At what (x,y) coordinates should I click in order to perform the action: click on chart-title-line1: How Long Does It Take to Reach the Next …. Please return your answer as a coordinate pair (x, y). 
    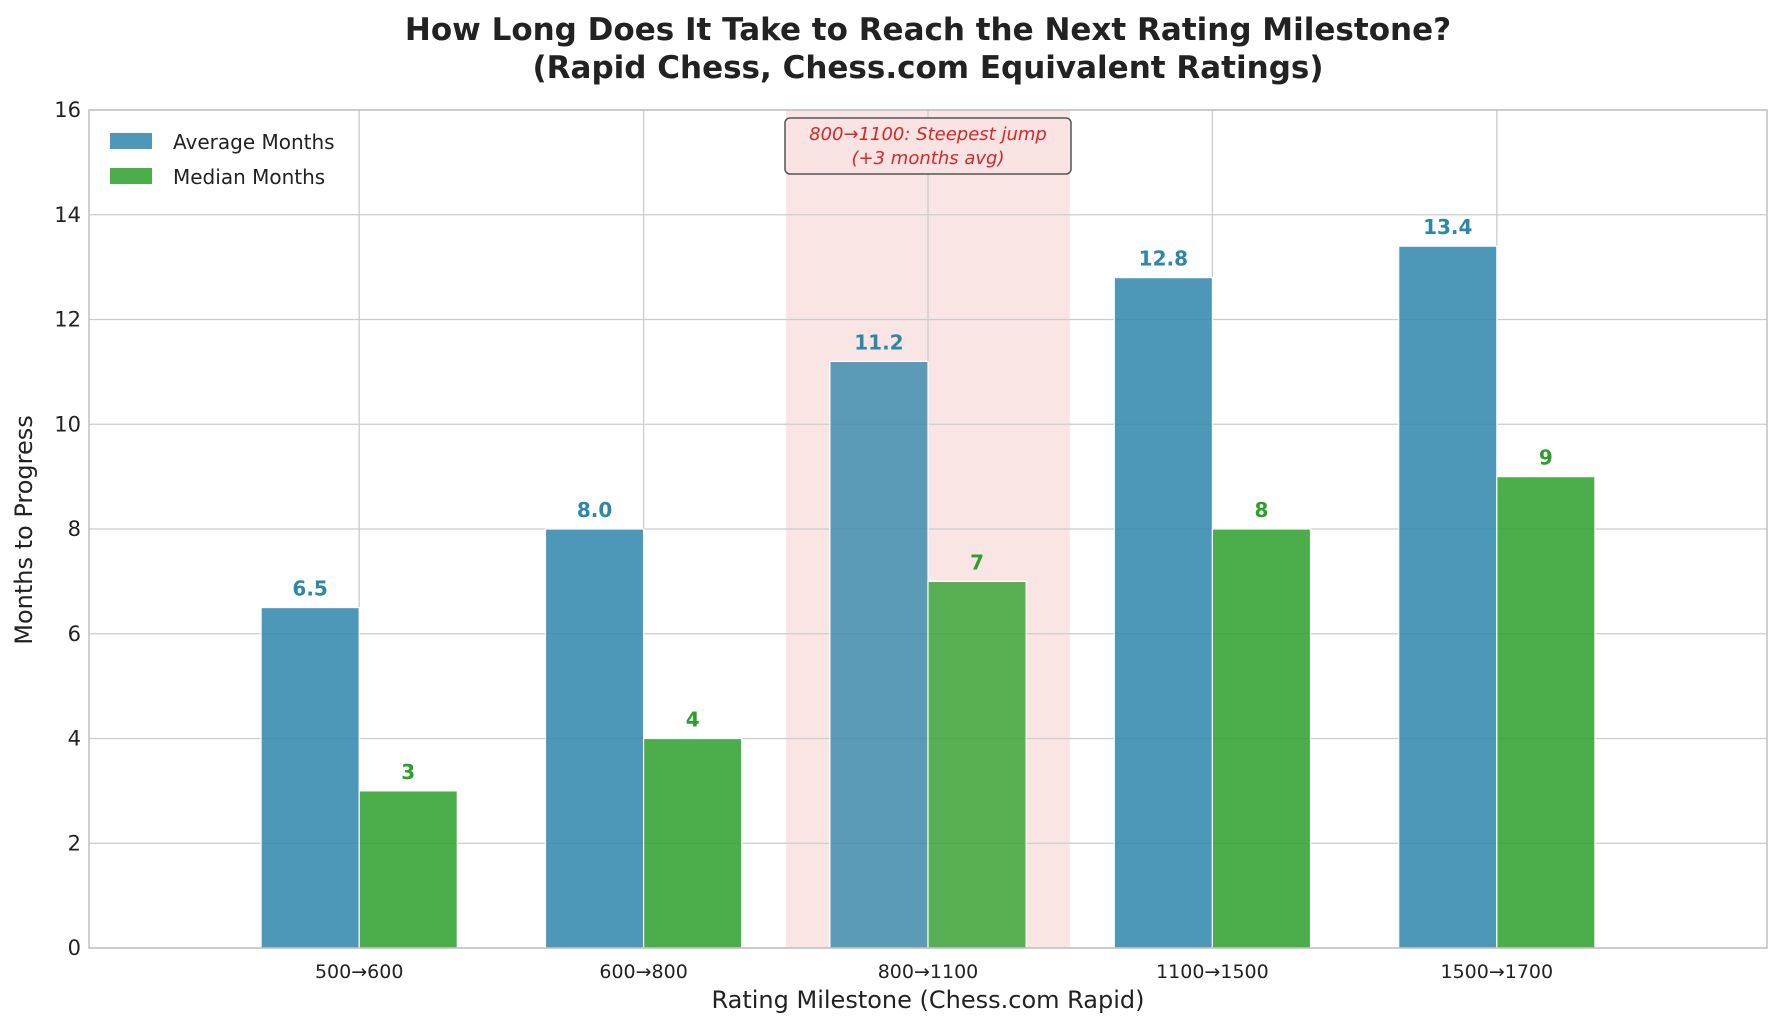
    Looking at the image, I should click on (928, 30).